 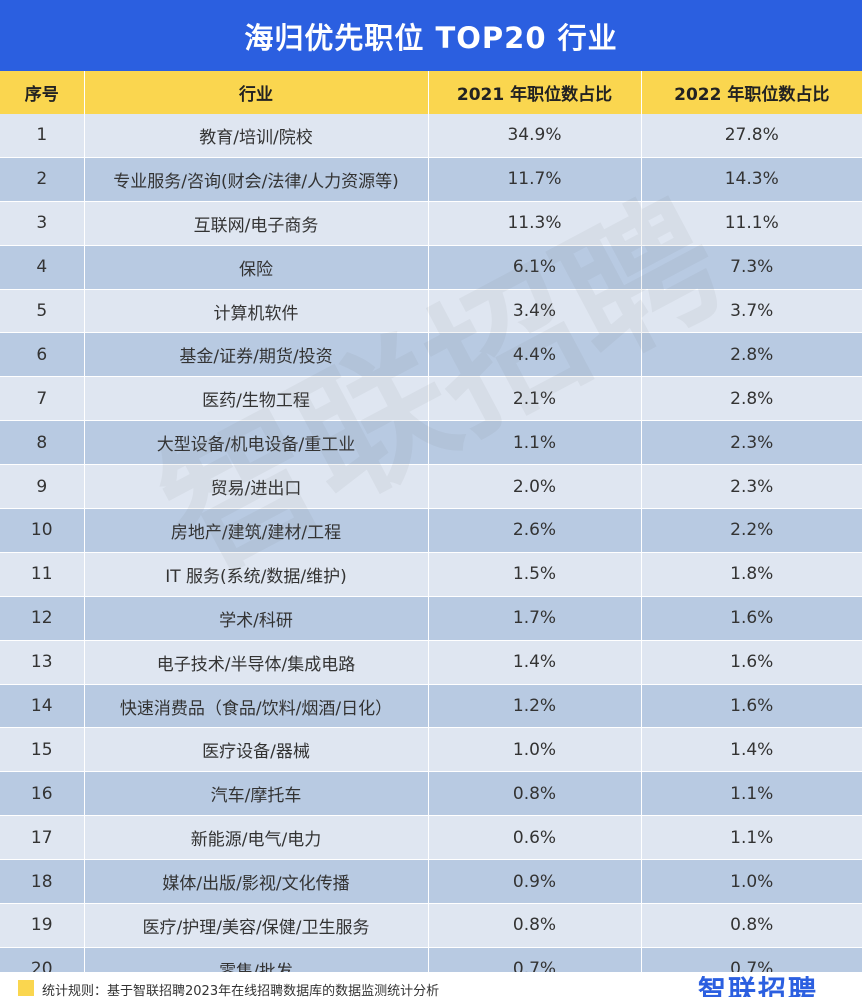 I want to click on table-header-row: 序号 行业 2021 年职位数占比 2022 年职位数占比, so click(x=431, y=92).